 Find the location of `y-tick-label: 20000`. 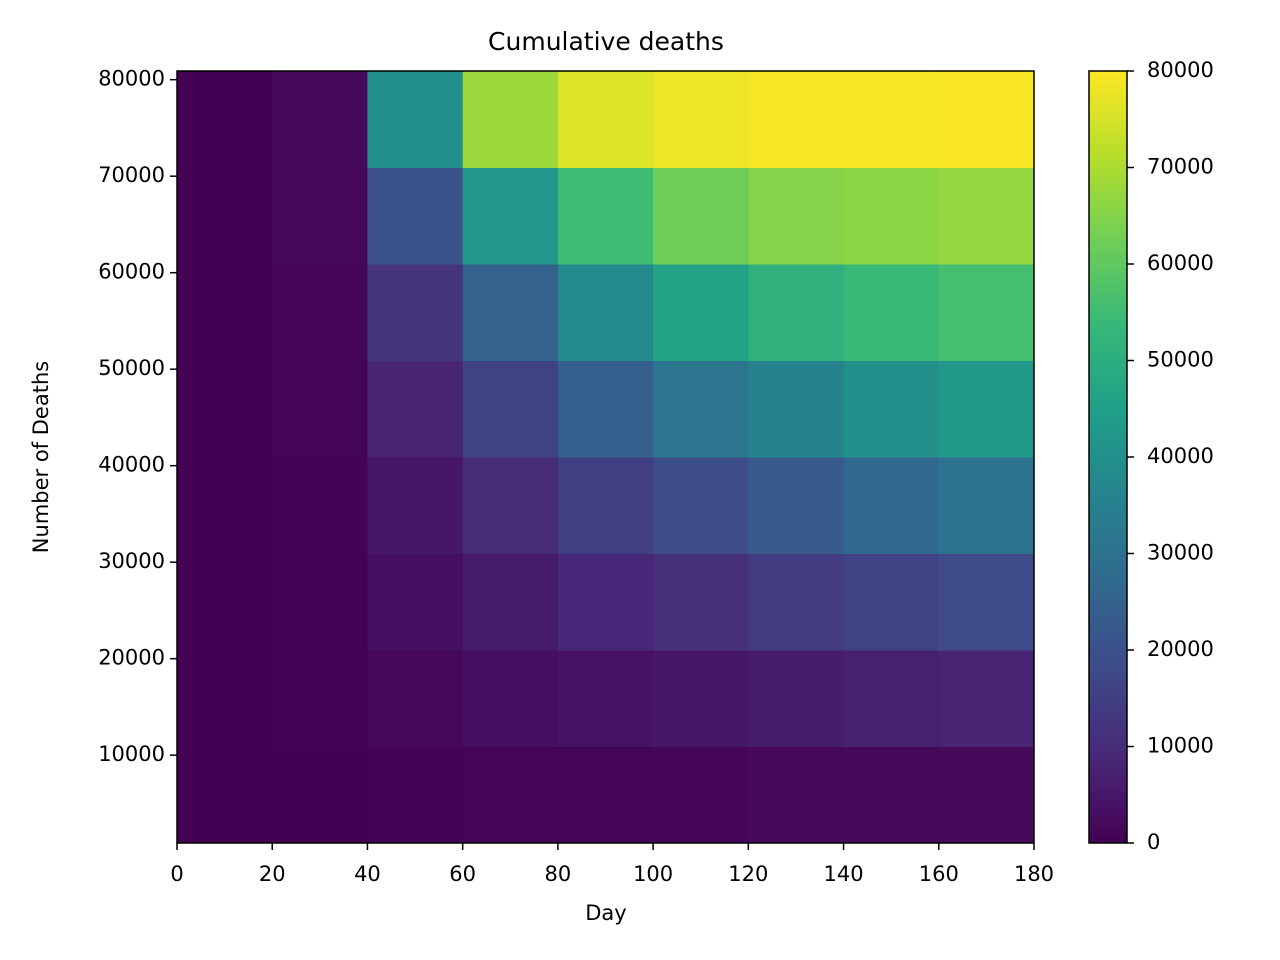

y-tick-label: 20000 is located at coordinates (131, 658).